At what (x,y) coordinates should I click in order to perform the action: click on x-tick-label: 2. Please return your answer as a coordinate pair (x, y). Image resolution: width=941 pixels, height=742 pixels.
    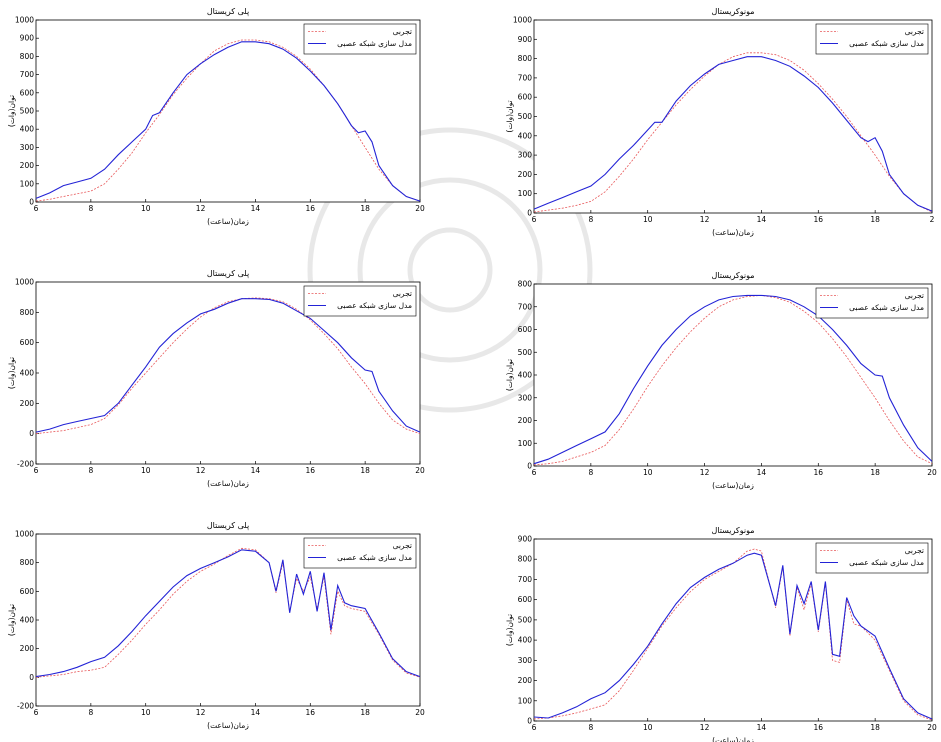
    Looking at the image, I should click on (932, 219).